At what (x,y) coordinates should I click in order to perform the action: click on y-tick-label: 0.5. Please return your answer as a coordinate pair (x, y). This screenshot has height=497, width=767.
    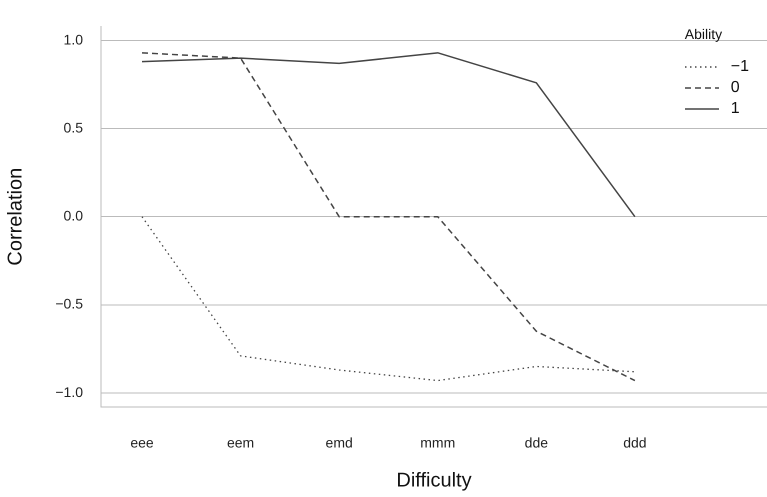
    Looking at the image, I should click on (74, 127).